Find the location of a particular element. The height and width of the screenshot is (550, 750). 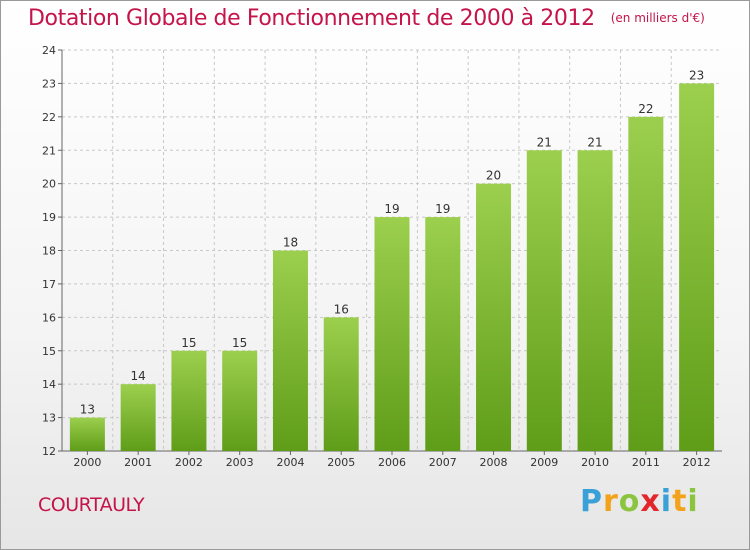

commune-name: COURTAULY is located at coordinates (91, 505).